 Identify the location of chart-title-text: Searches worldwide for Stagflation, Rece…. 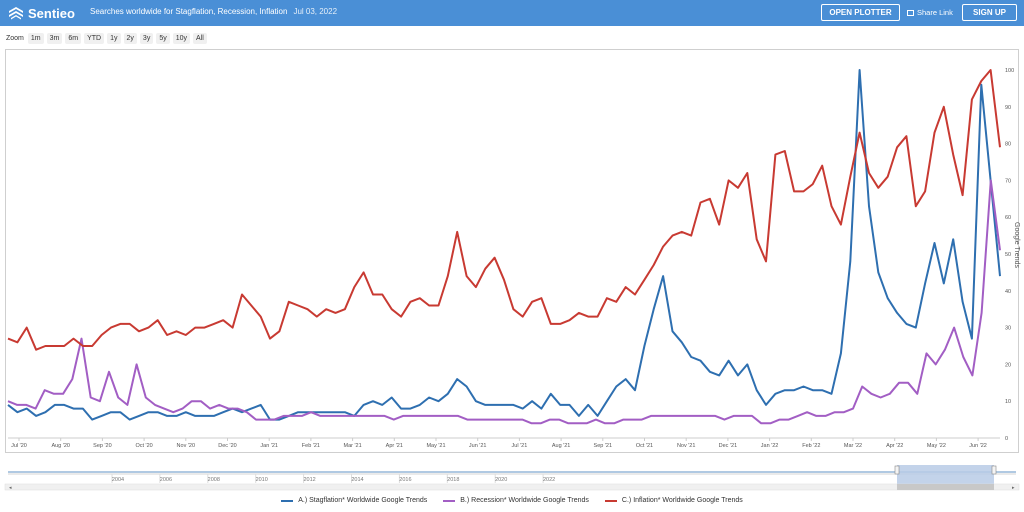
(189, 11).